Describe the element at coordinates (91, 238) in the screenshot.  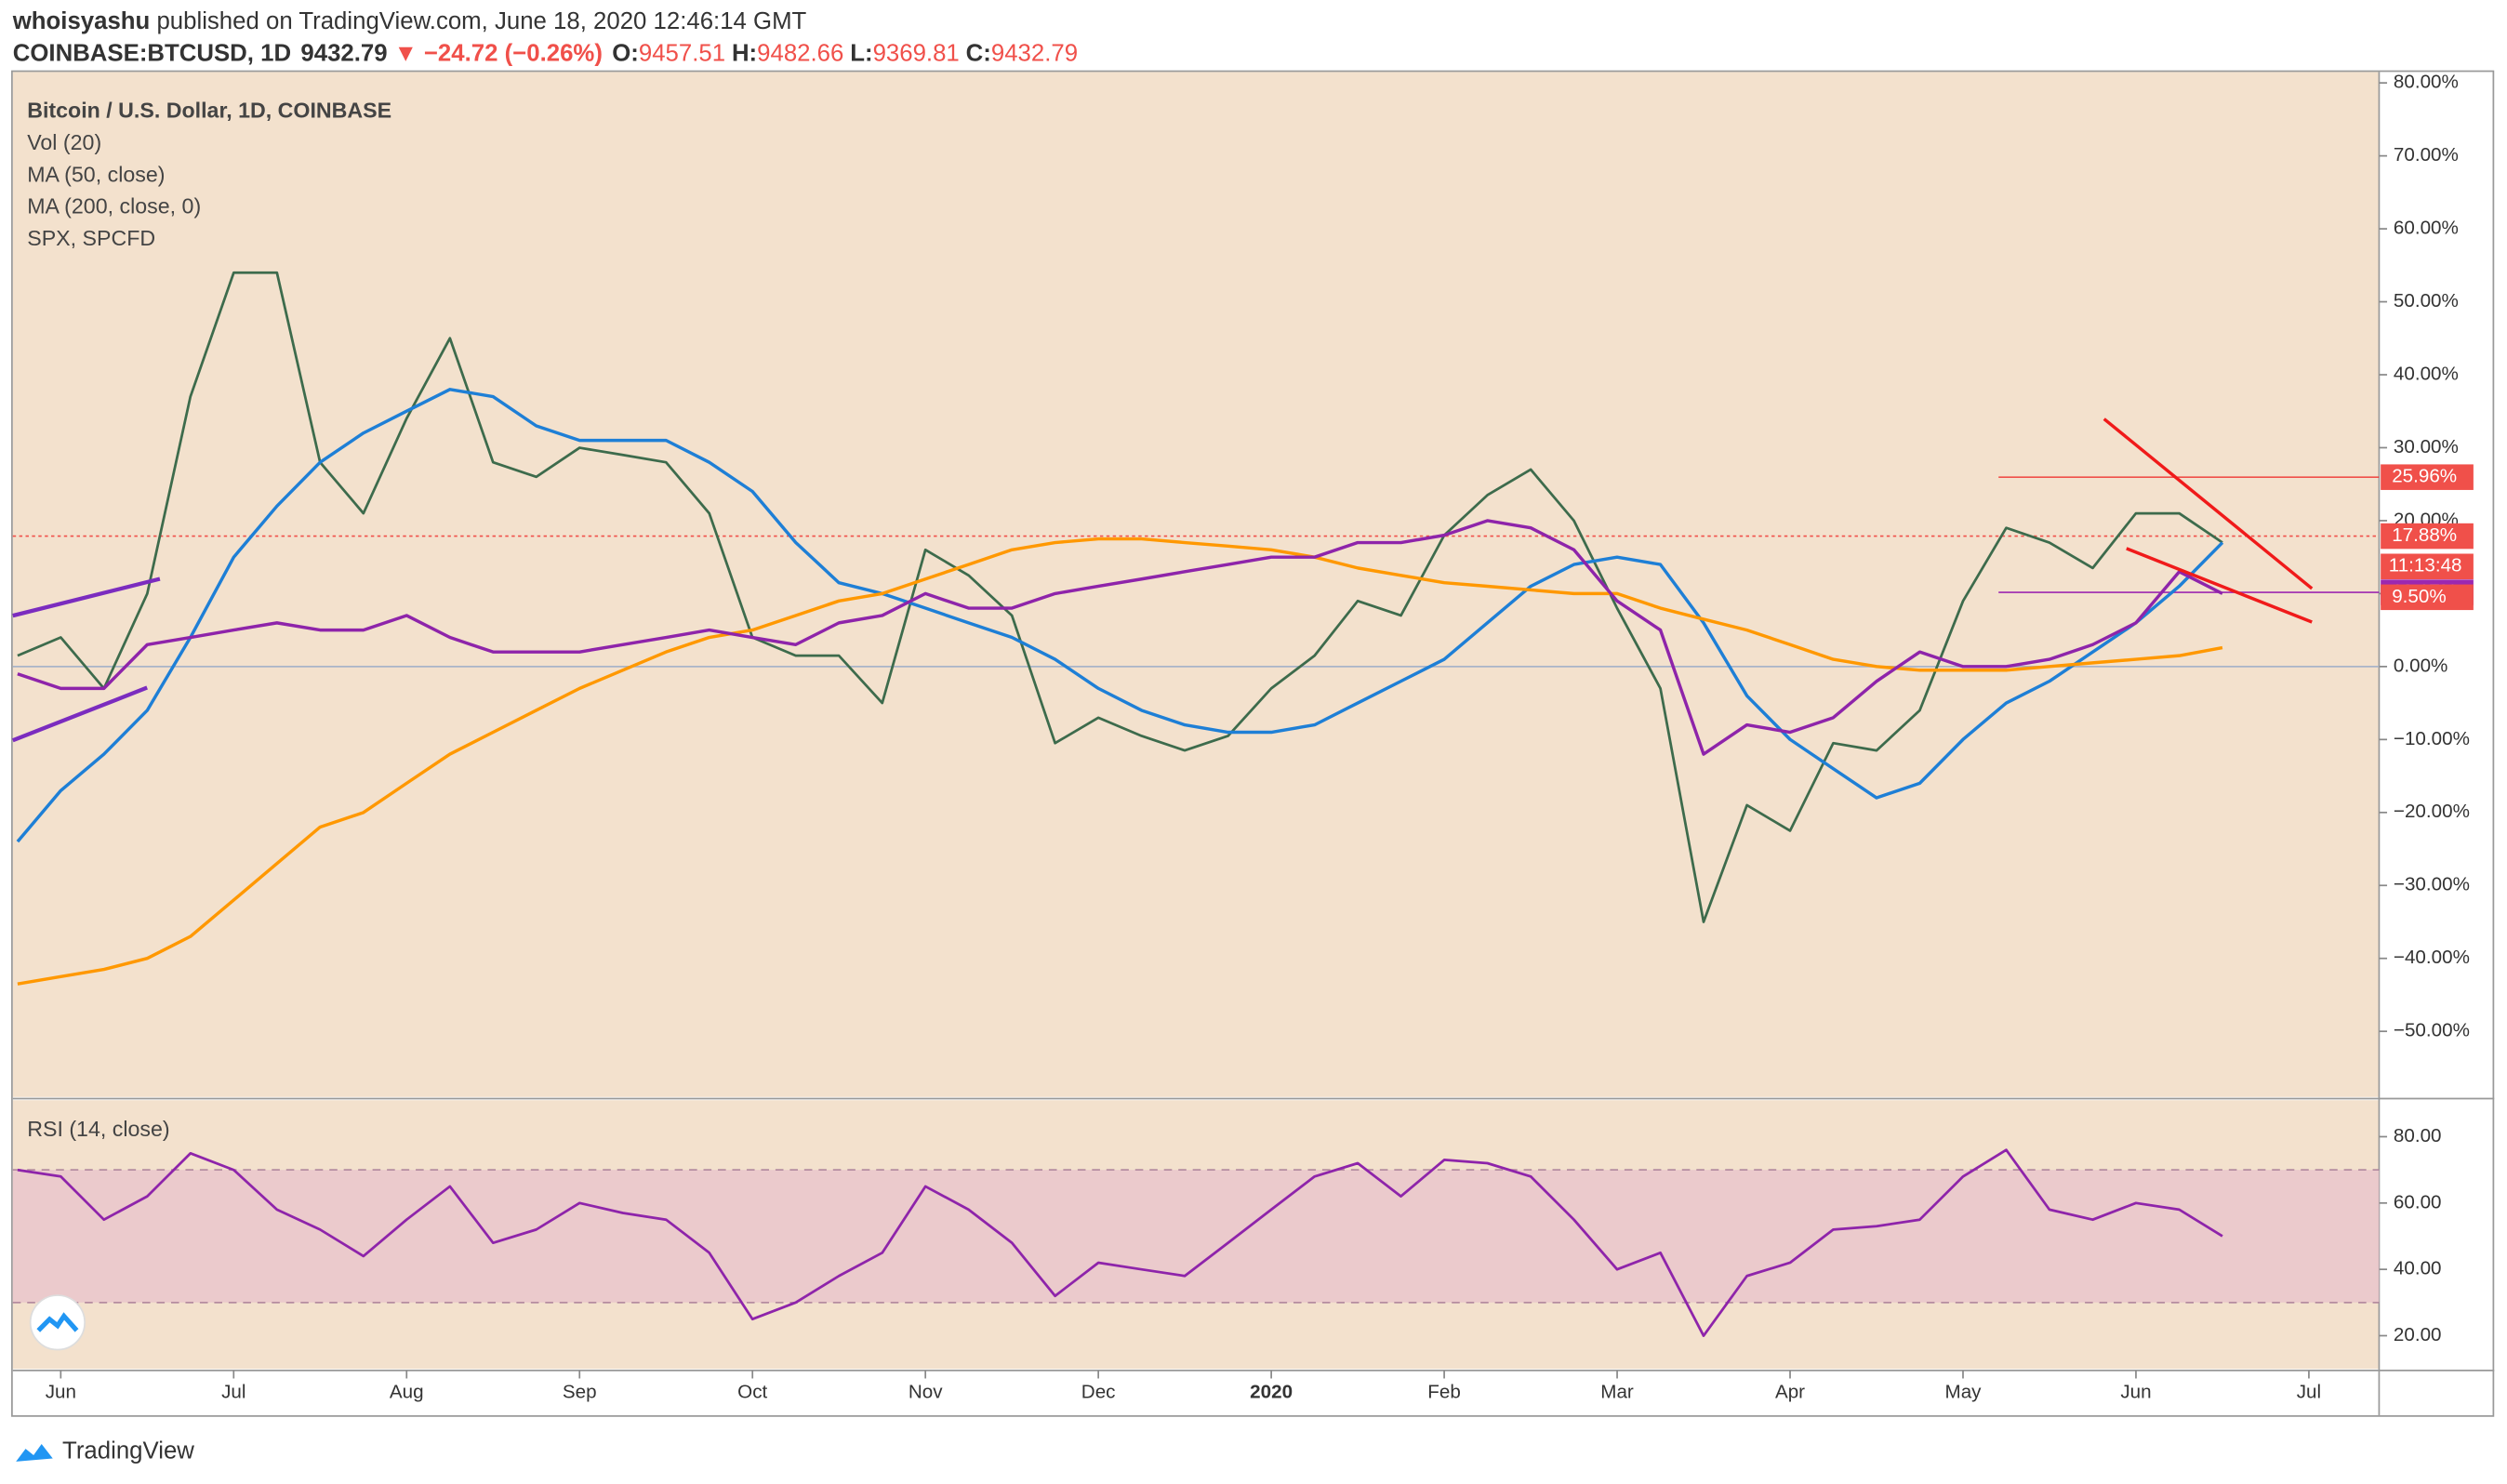
I see `legend-spx: SPX, SPCFD` at that location.